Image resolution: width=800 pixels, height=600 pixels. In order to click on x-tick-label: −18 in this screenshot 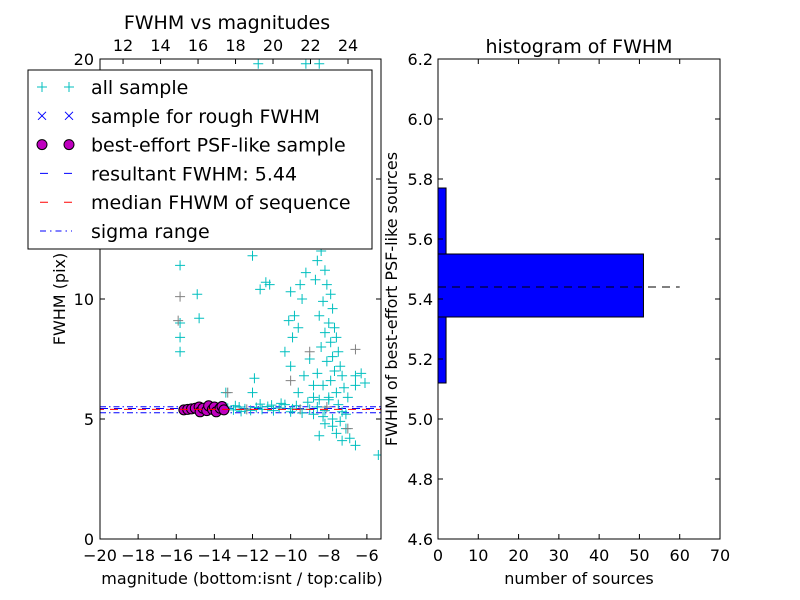, I will do `click(138, 555)`.